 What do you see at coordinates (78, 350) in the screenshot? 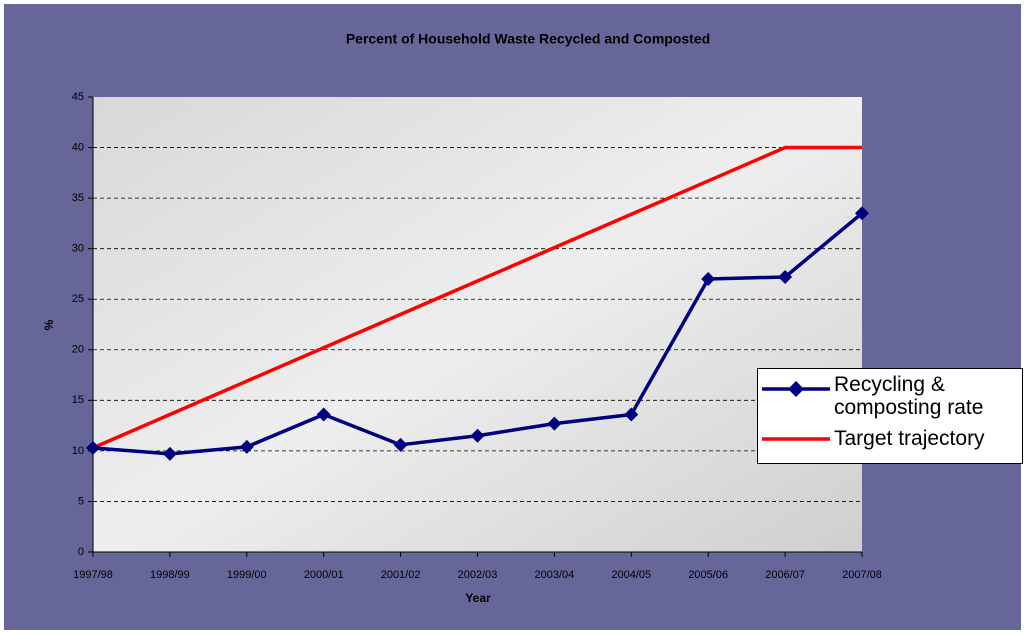
I see `y-tick-label: 20` at bounding box center [78, 350].